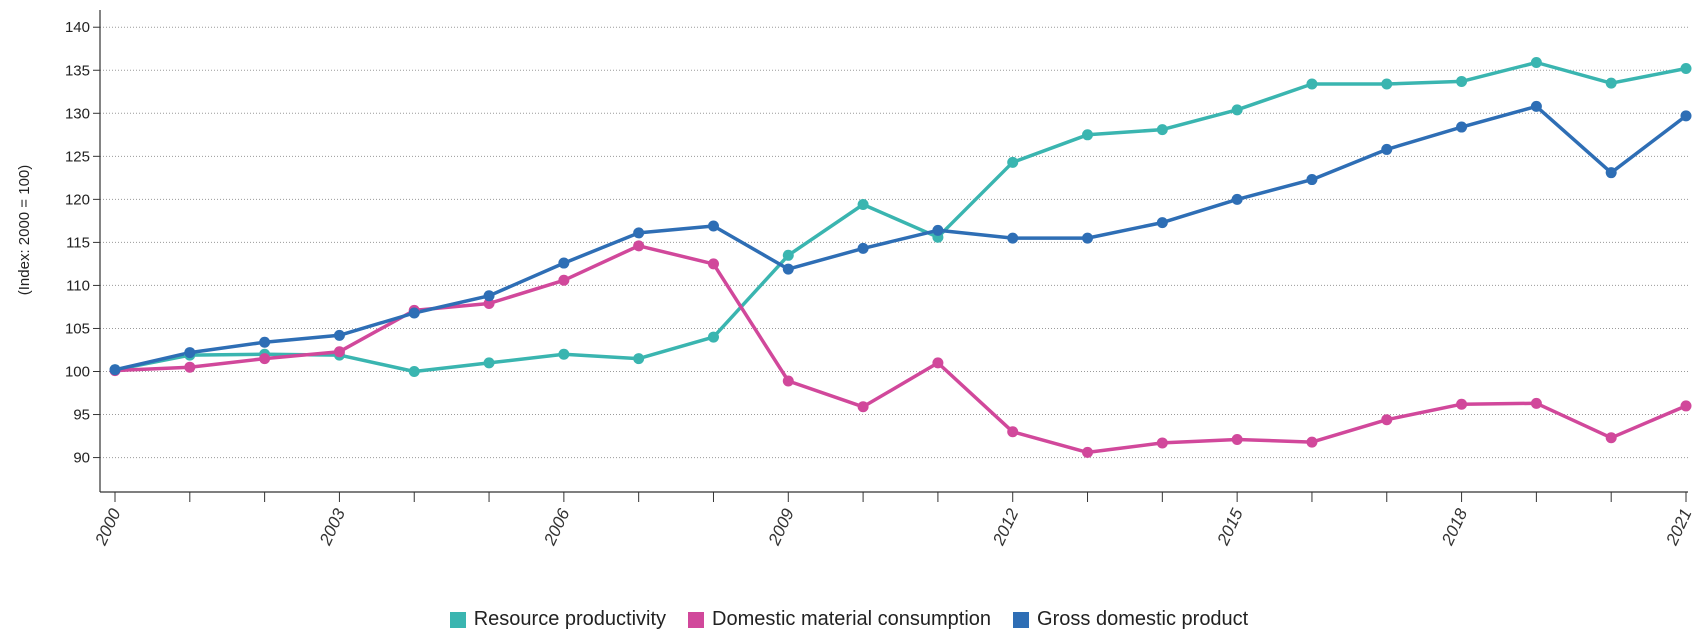  I want to click on legend-item: Resource productivity, so click(558, 619).